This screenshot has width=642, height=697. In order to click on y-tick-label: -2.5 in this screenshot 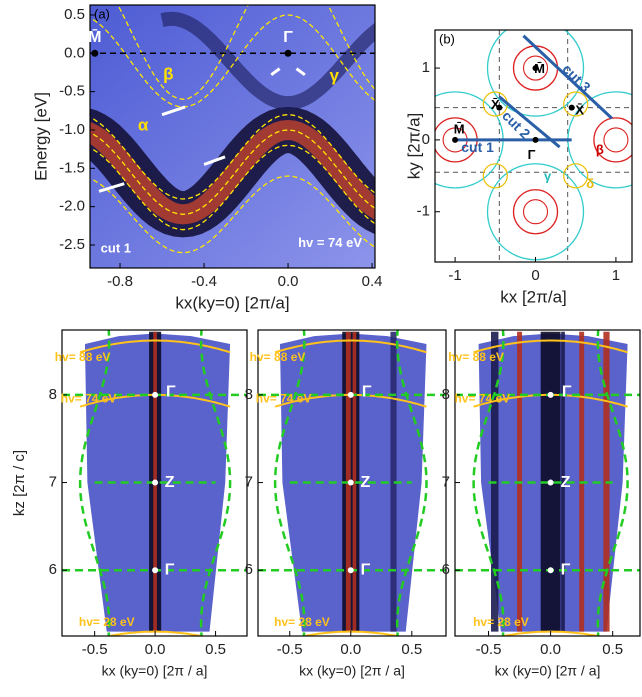, I will do `click(72, 244)`.